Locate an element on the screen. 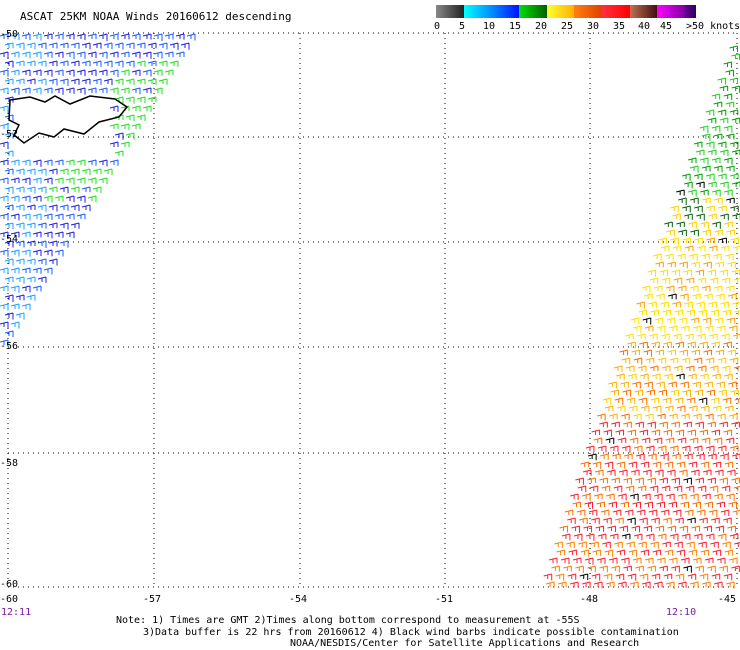  legend-label: 40 is located at coordinates (644, 26).